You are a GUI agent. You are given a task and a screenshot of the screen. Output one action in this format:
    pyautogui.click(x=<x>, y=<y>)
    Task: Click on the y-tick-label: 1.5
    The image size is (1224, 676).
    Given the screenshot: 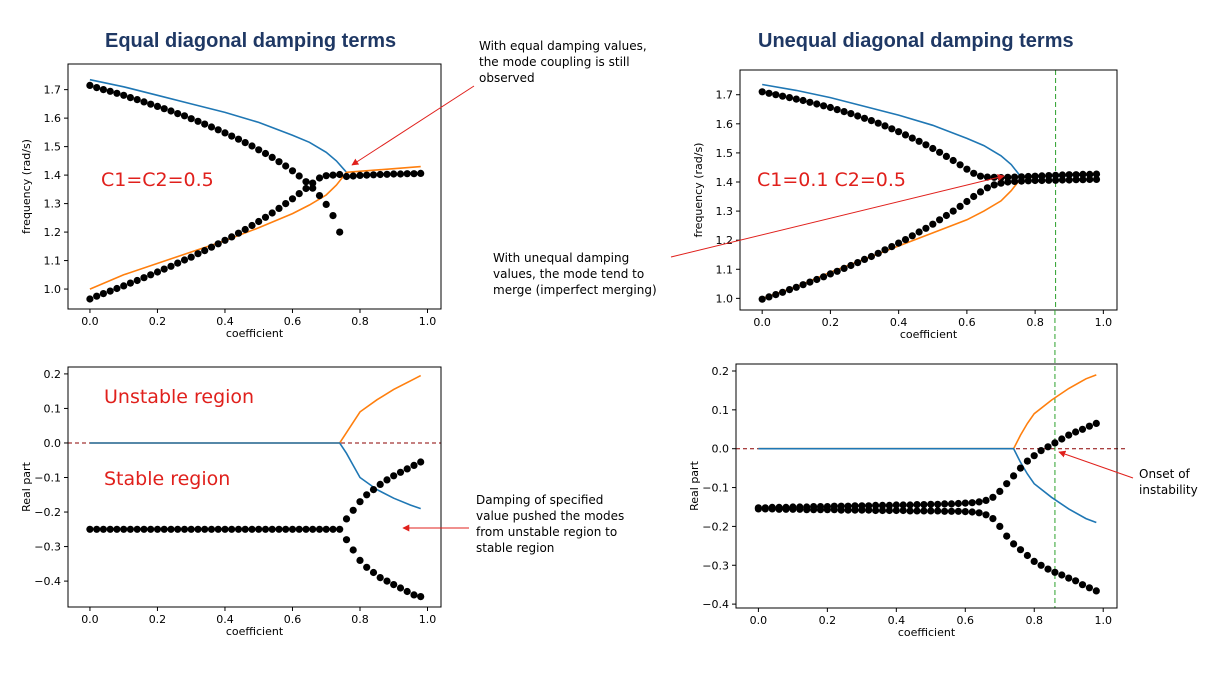 What is the action you would take?
    pyautogui.click(x=53, y=147)
    